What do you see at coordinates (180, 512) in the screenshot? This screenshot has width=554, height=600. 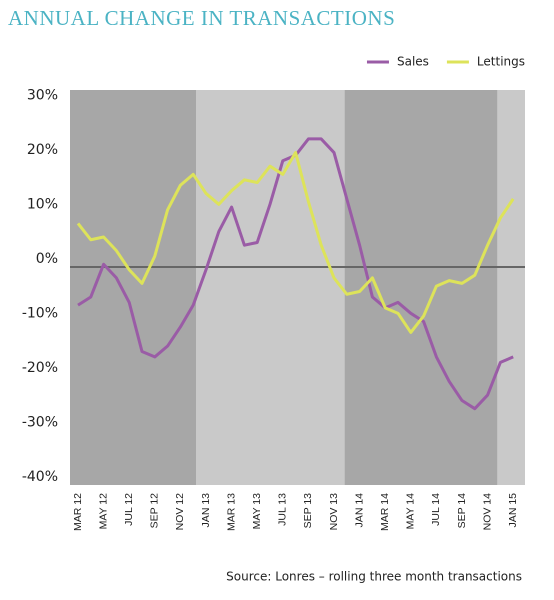 I see `x-tick-label: NOV 12` at bounding box center [180, 512].